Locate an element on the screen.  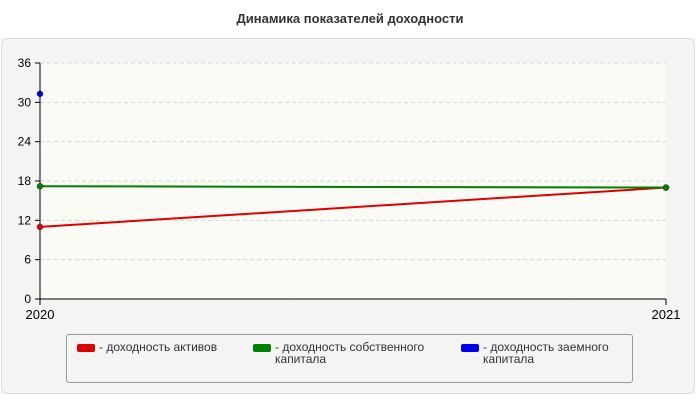
y-tick-label: 18 is located at coordinates (25, 181).